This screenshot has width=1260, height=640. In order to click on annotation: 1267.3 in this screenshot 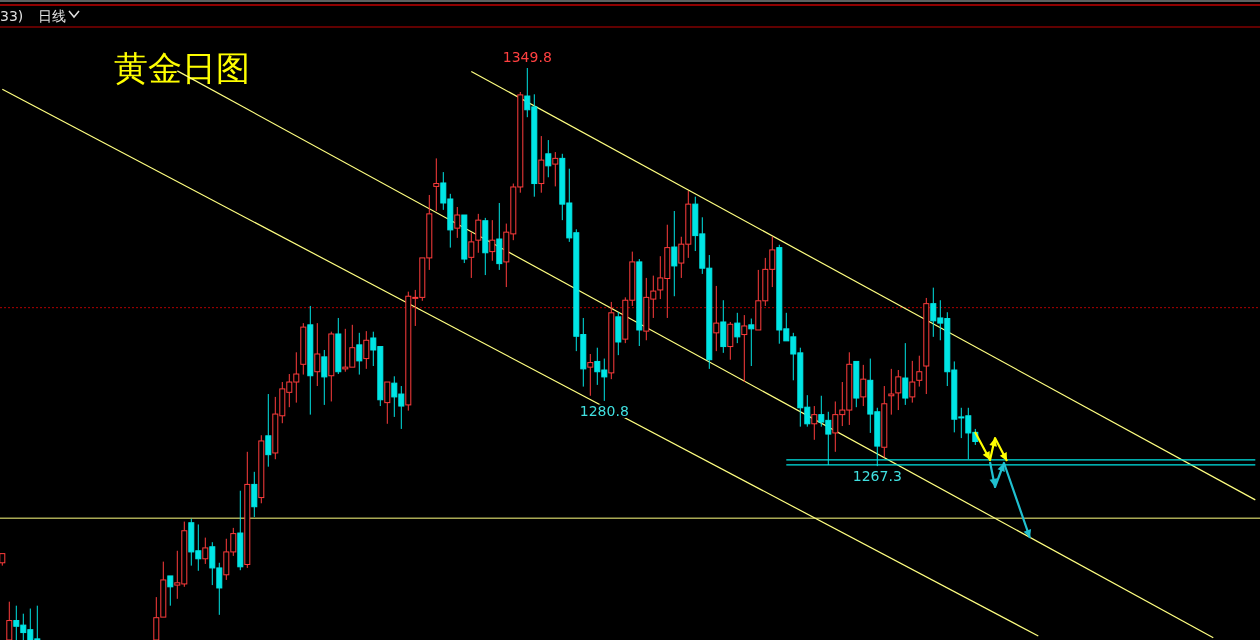, I will do `click(877, 476)`.